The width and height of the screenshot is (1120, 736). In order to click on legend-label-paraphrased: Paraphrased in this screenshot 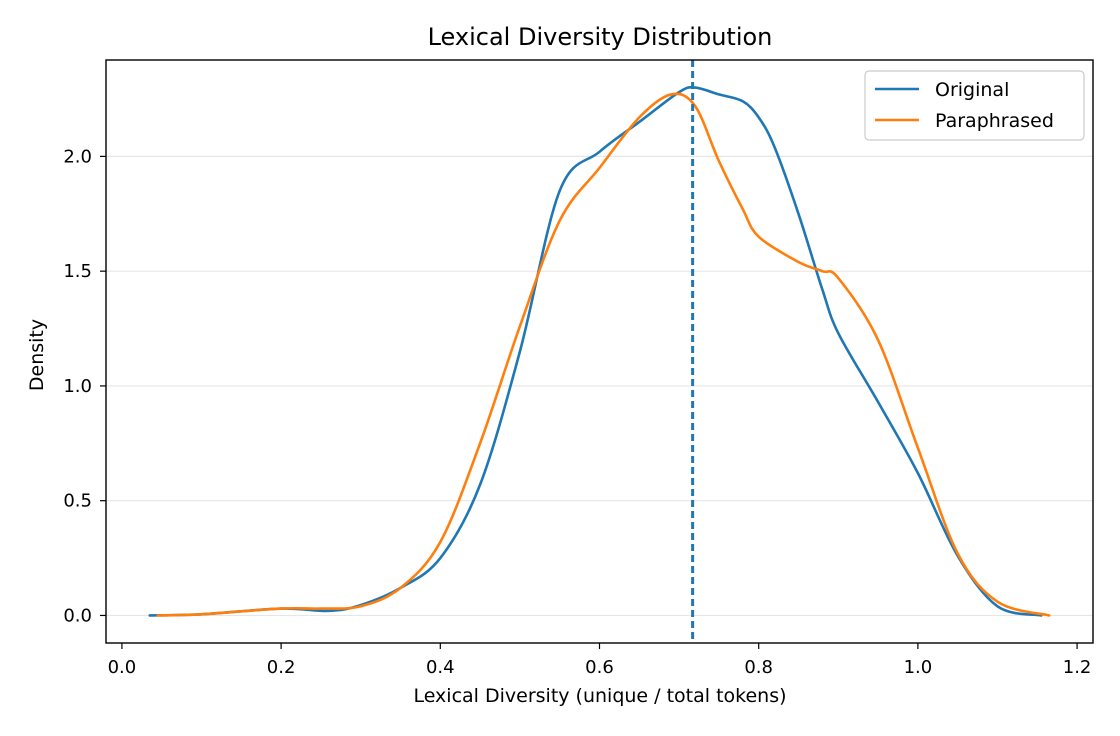, I will do `click(994, 121)`.